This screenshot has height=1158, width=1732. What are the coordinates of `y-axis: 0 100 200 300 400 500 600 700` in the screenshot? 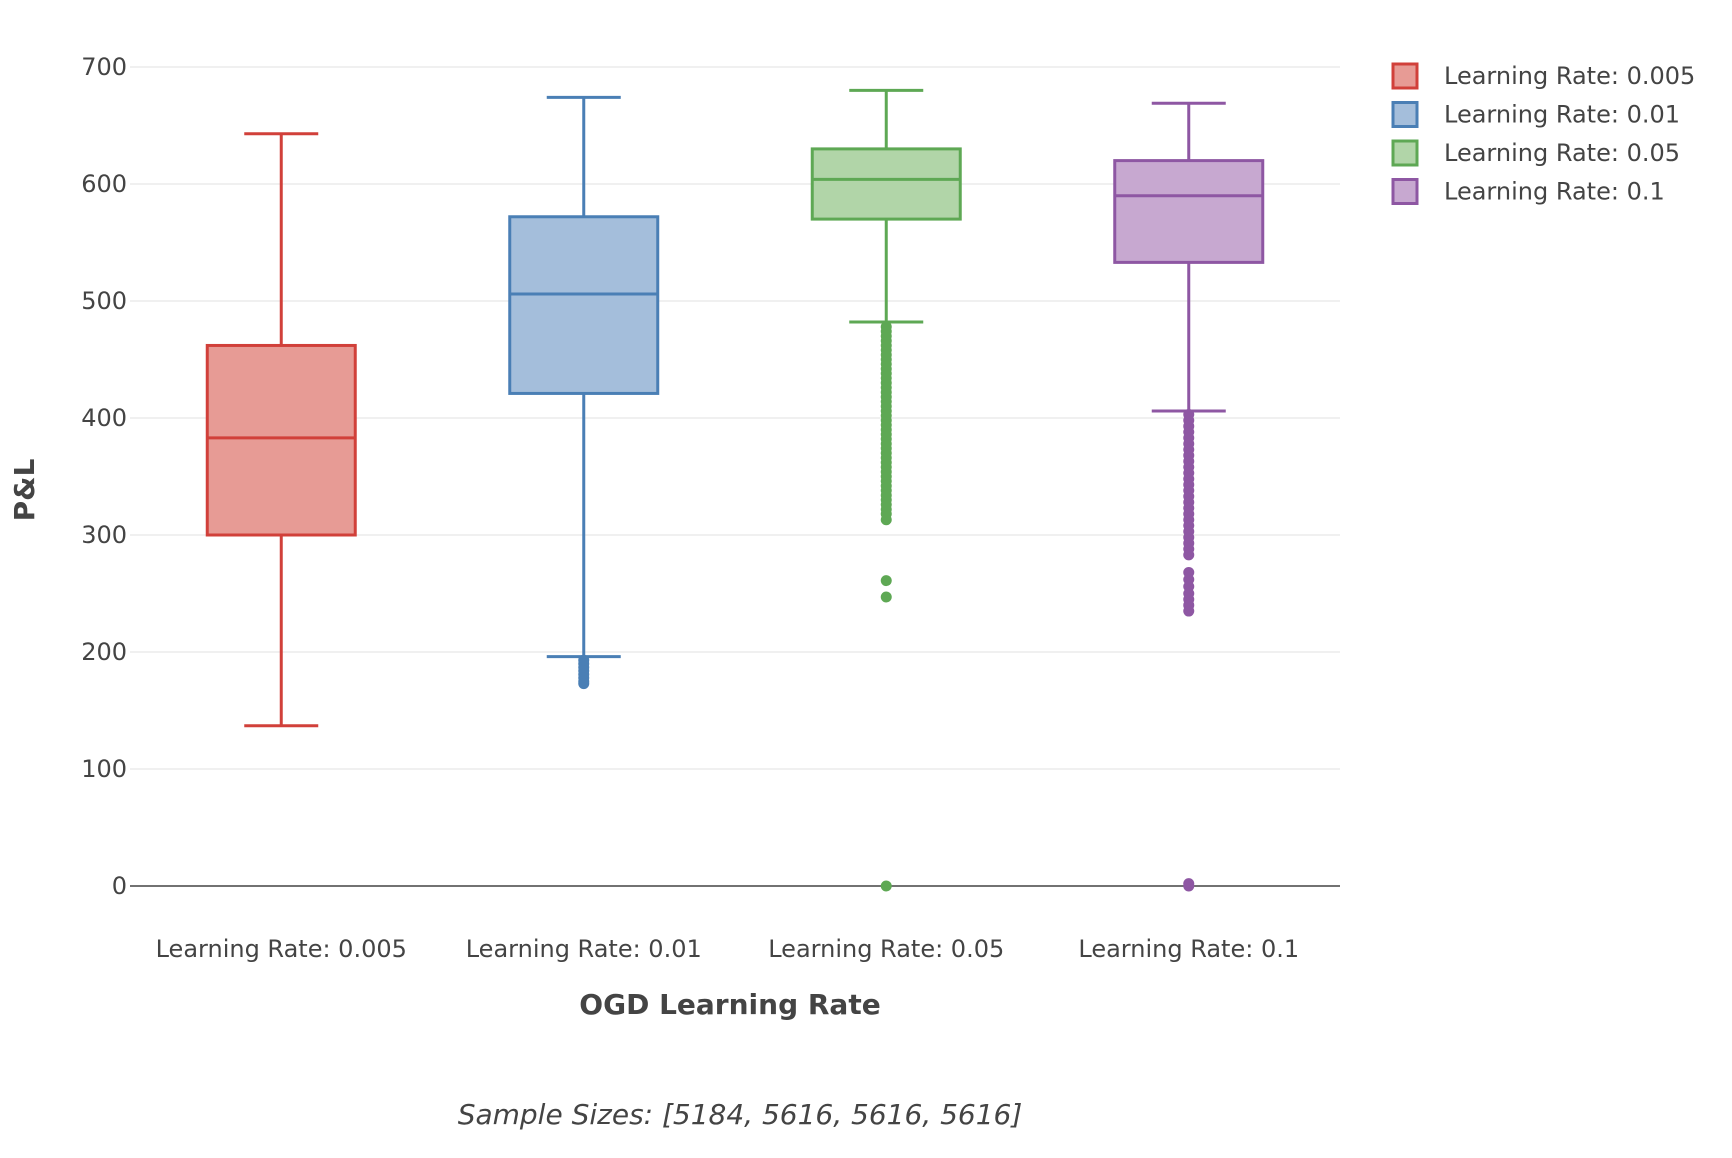 It's located at (104, 476).